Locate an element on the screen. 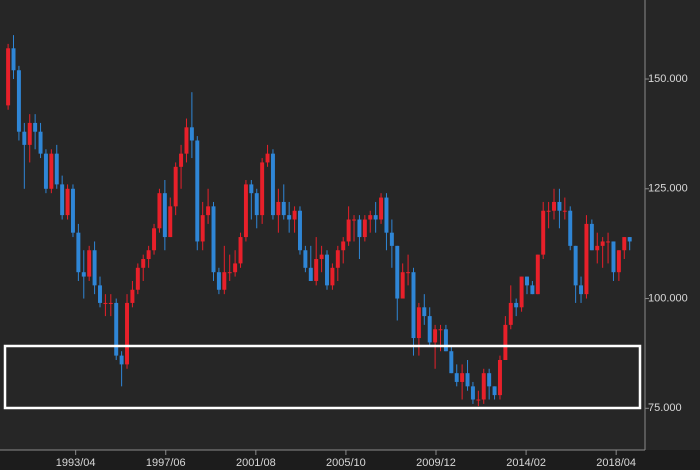 This screenshot has width=700, height=470. x-tick-label: 2005/10 is located at coordinates (346, 463).